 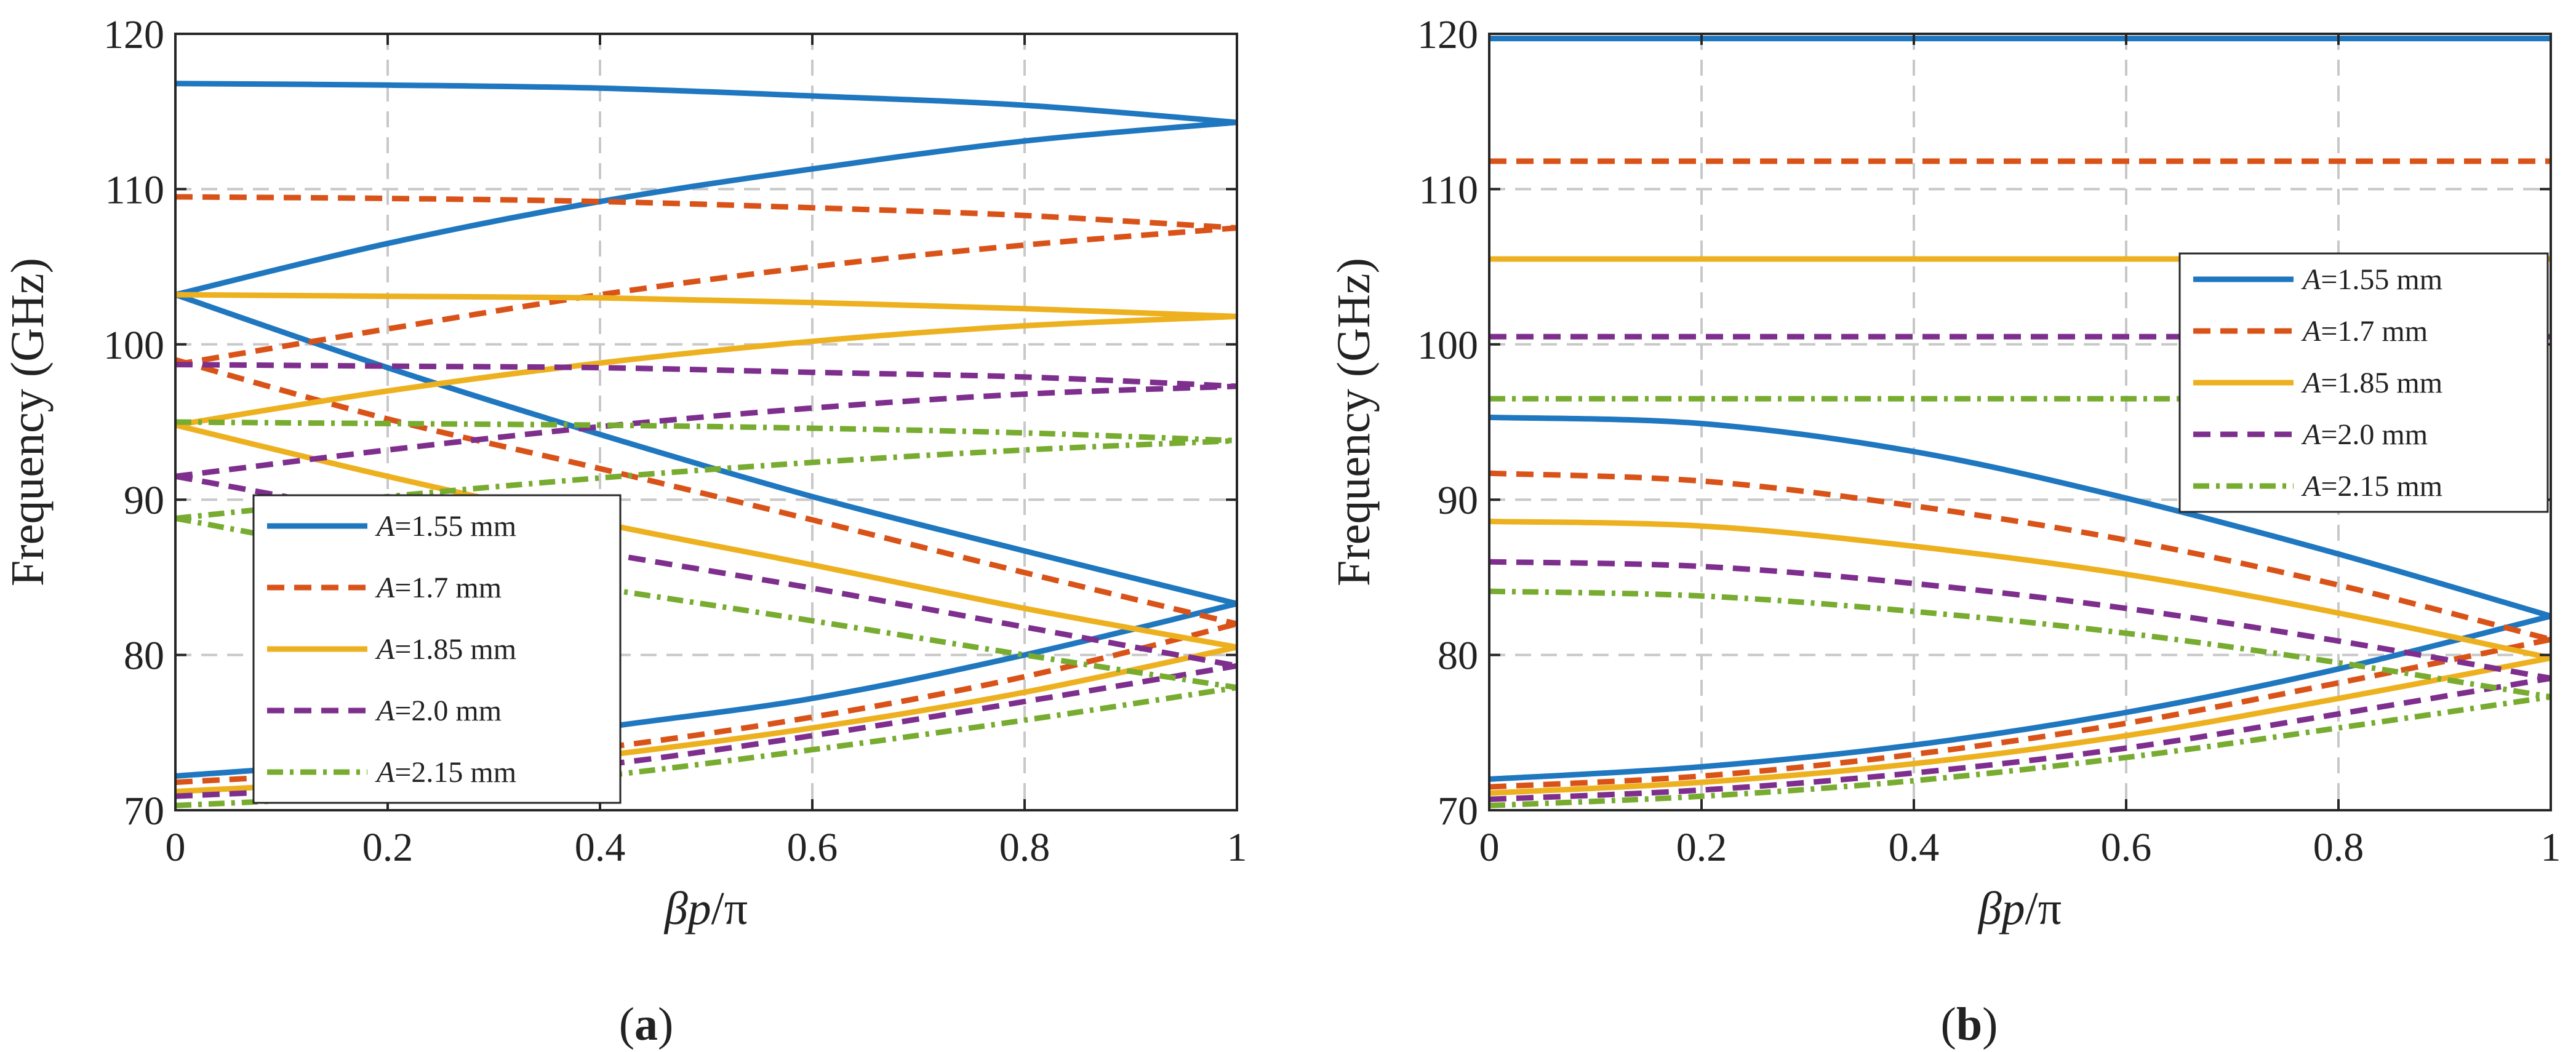 What do you see at coordinates (626, 1024) in the screenshot?
I see `caption-open: (` at bounding box center [626, 1024].